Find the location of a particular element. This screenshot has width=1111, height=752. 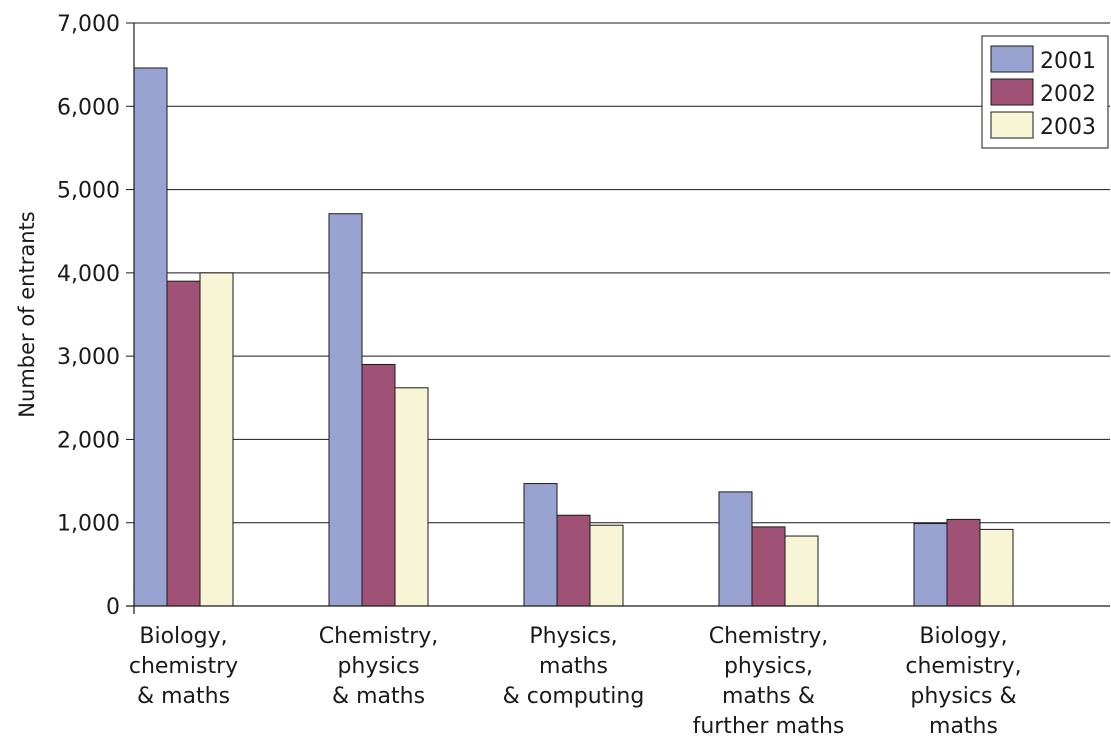

legend-swatch-2001 is located at coordinates (1012, 59).